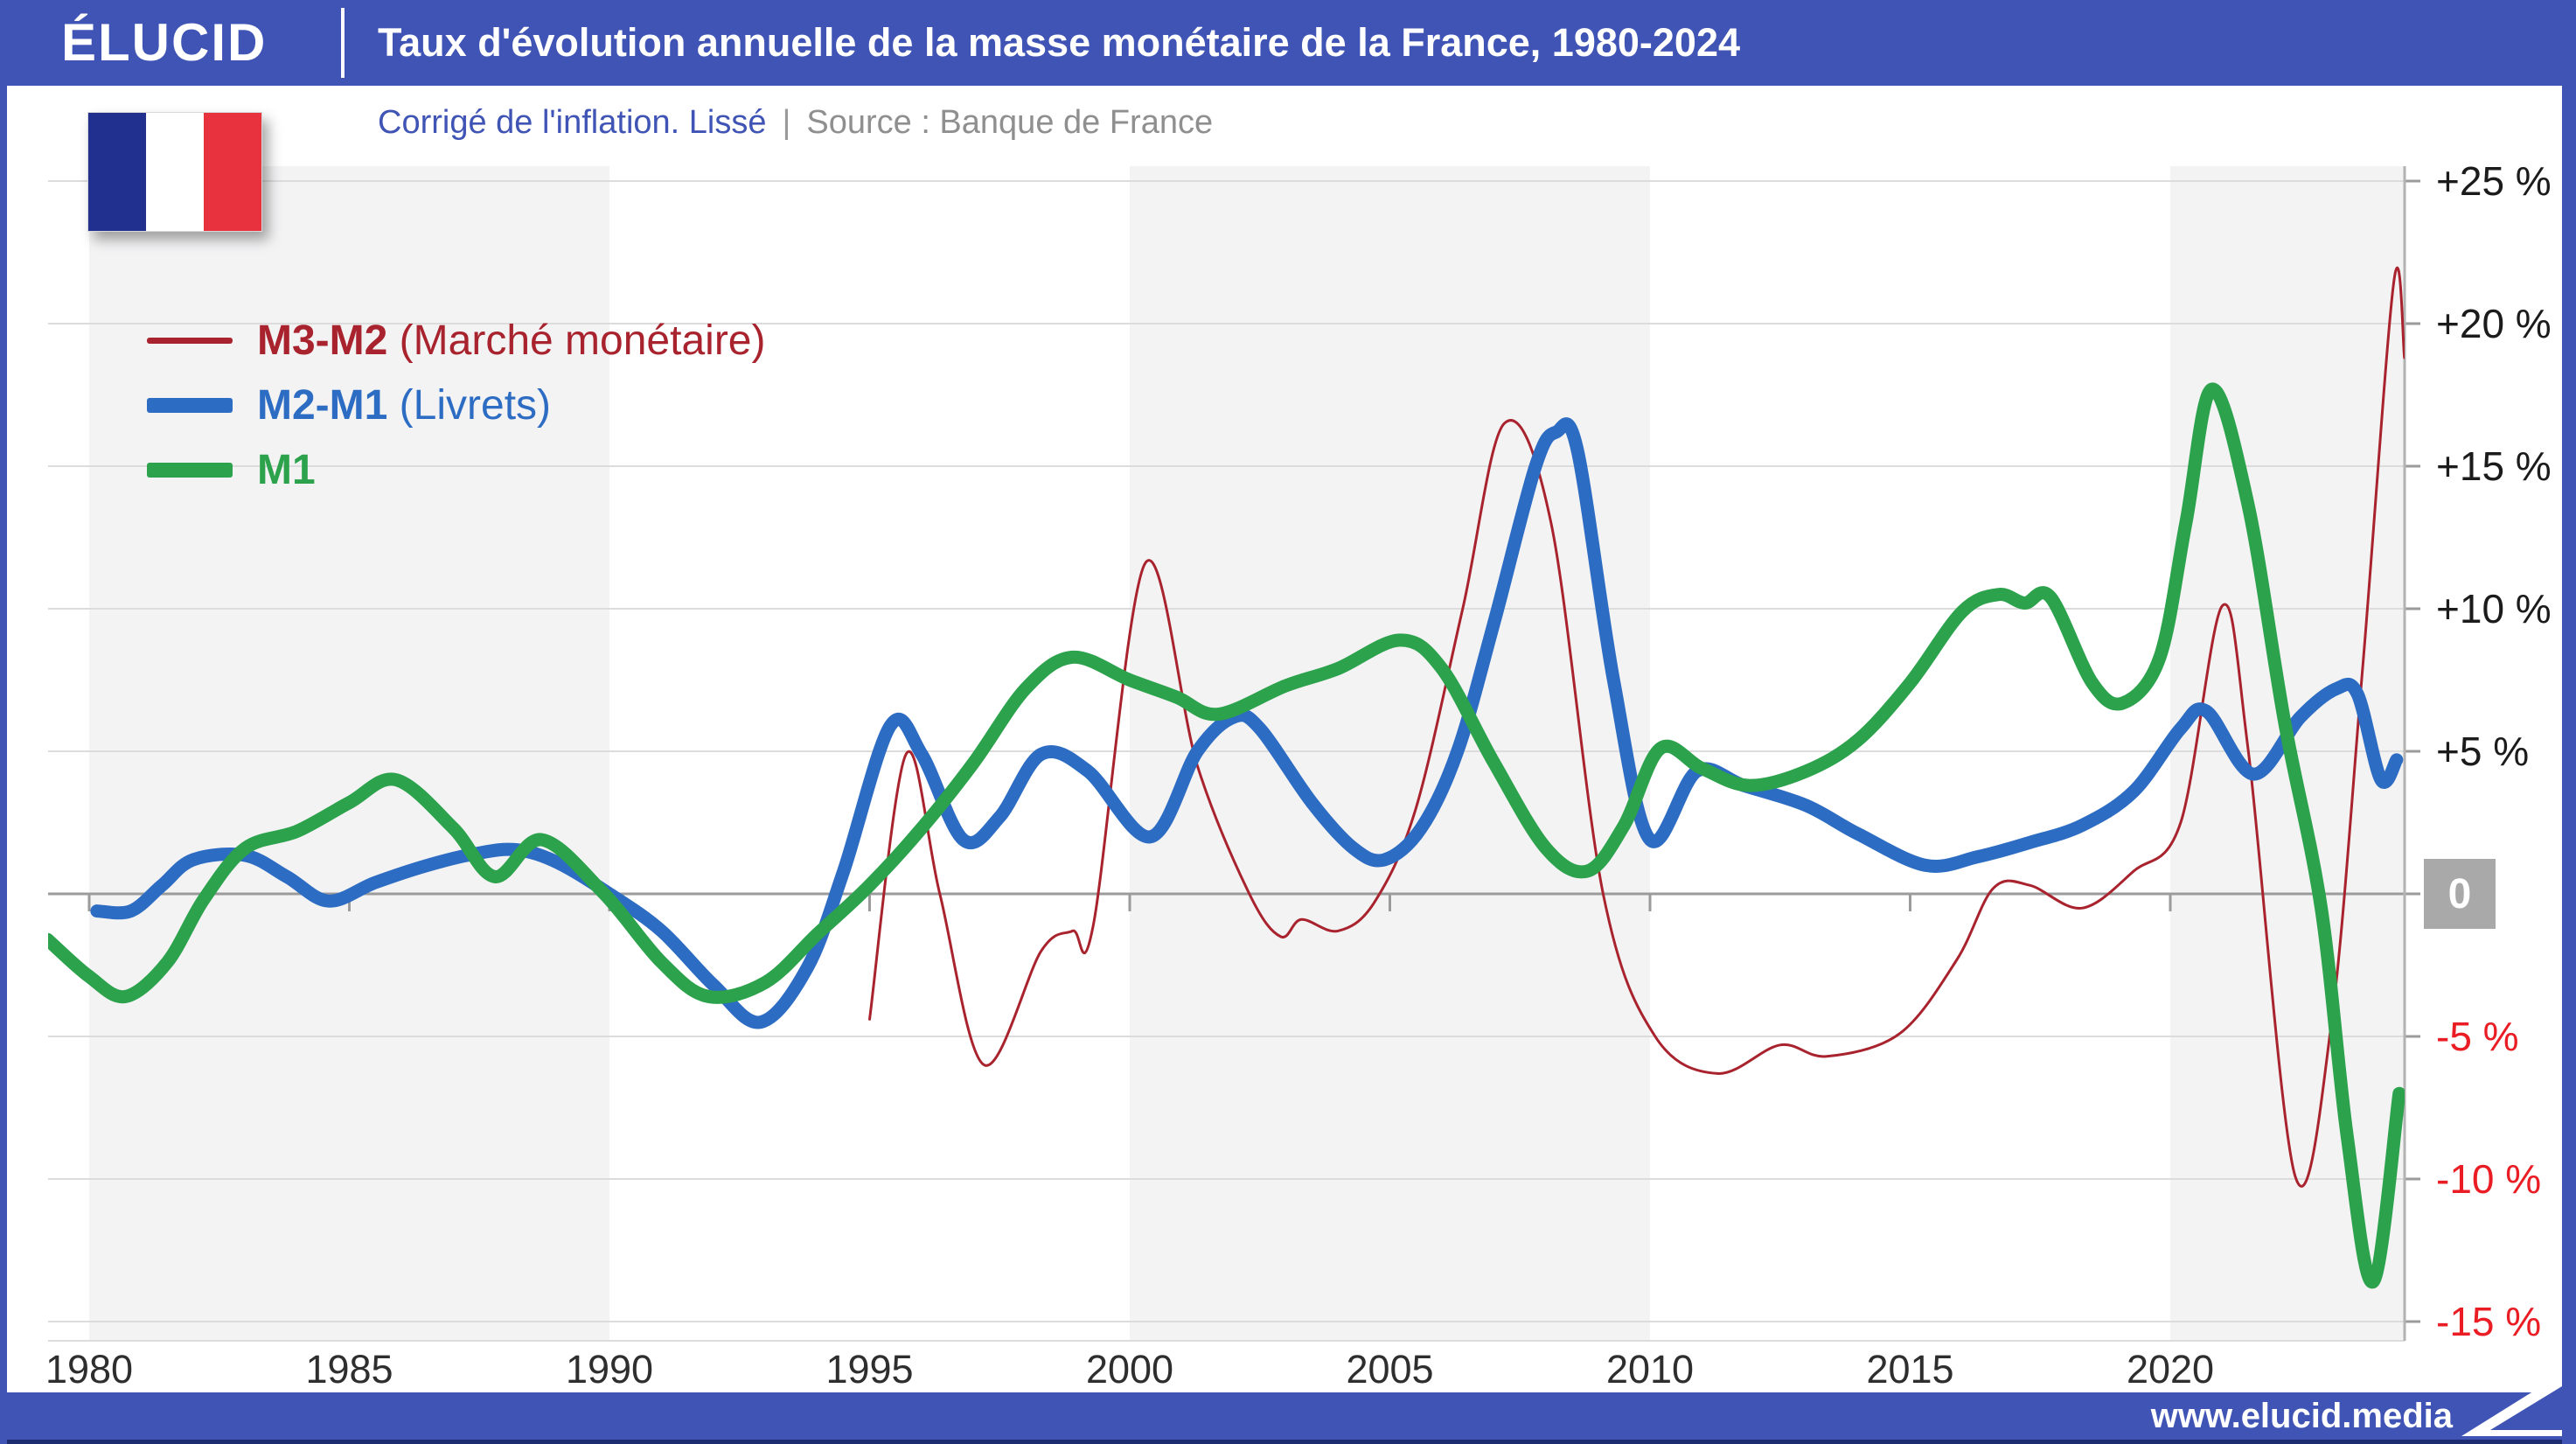 The image size is (2576, 1444). Describe the element at coordinates (1390, 1369) in the screenshot. I see `x-axis-label: 2005` at that location.